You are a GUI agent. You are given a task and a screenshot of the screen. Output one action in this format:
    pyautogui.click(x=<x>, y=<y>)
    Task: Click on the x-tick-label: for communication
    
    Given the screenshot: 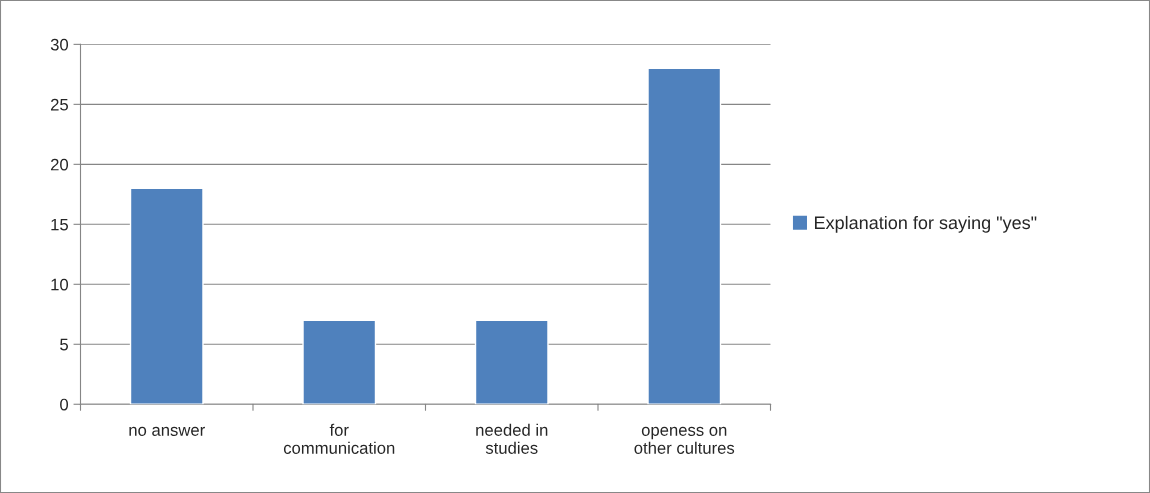 What is the action you would take?
    pyautogui.click(x=339, y=438)
    